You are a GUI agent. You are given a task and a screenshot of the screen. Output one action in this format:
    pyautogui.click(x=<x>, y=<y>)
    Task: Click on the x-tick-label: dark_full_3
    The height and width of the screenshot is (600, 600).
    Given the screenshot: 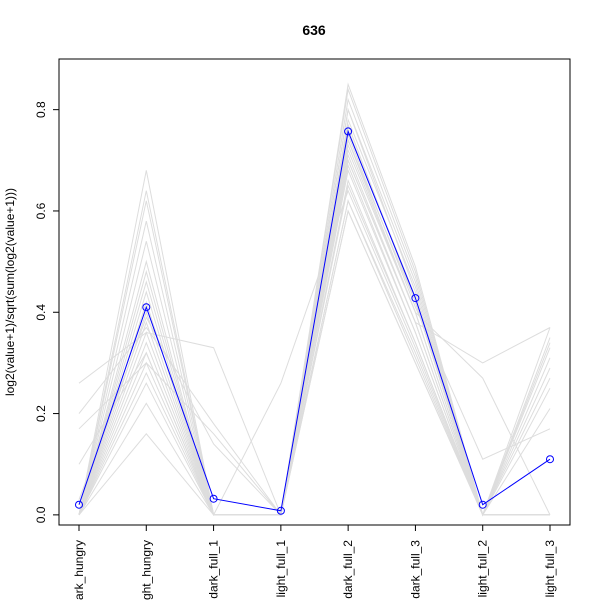 What is the action you would take?
    pyautogui.click(x=415, y=569)
    